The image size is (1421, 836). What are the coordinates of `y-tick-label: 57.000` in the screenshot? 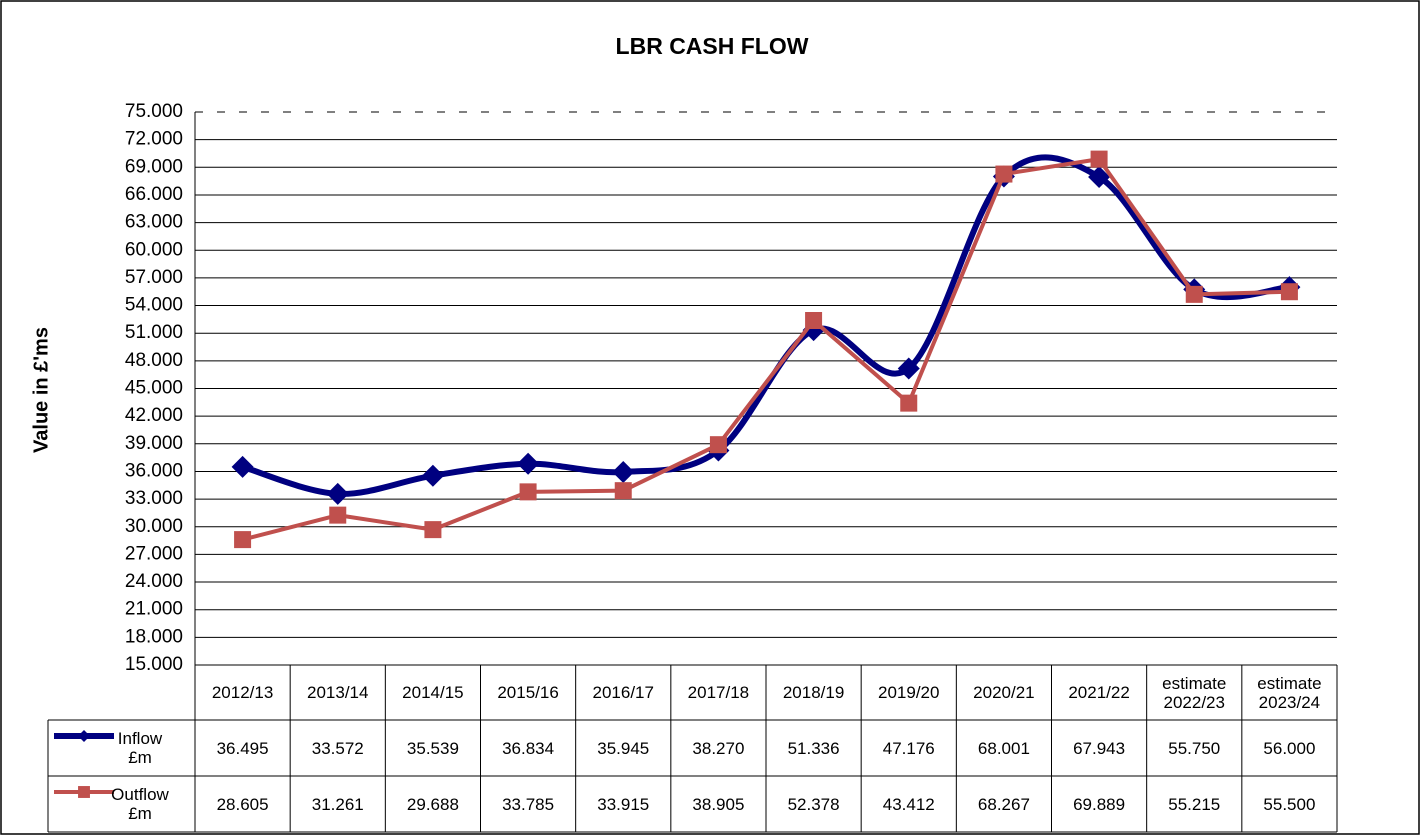 It's located at (154, 277).